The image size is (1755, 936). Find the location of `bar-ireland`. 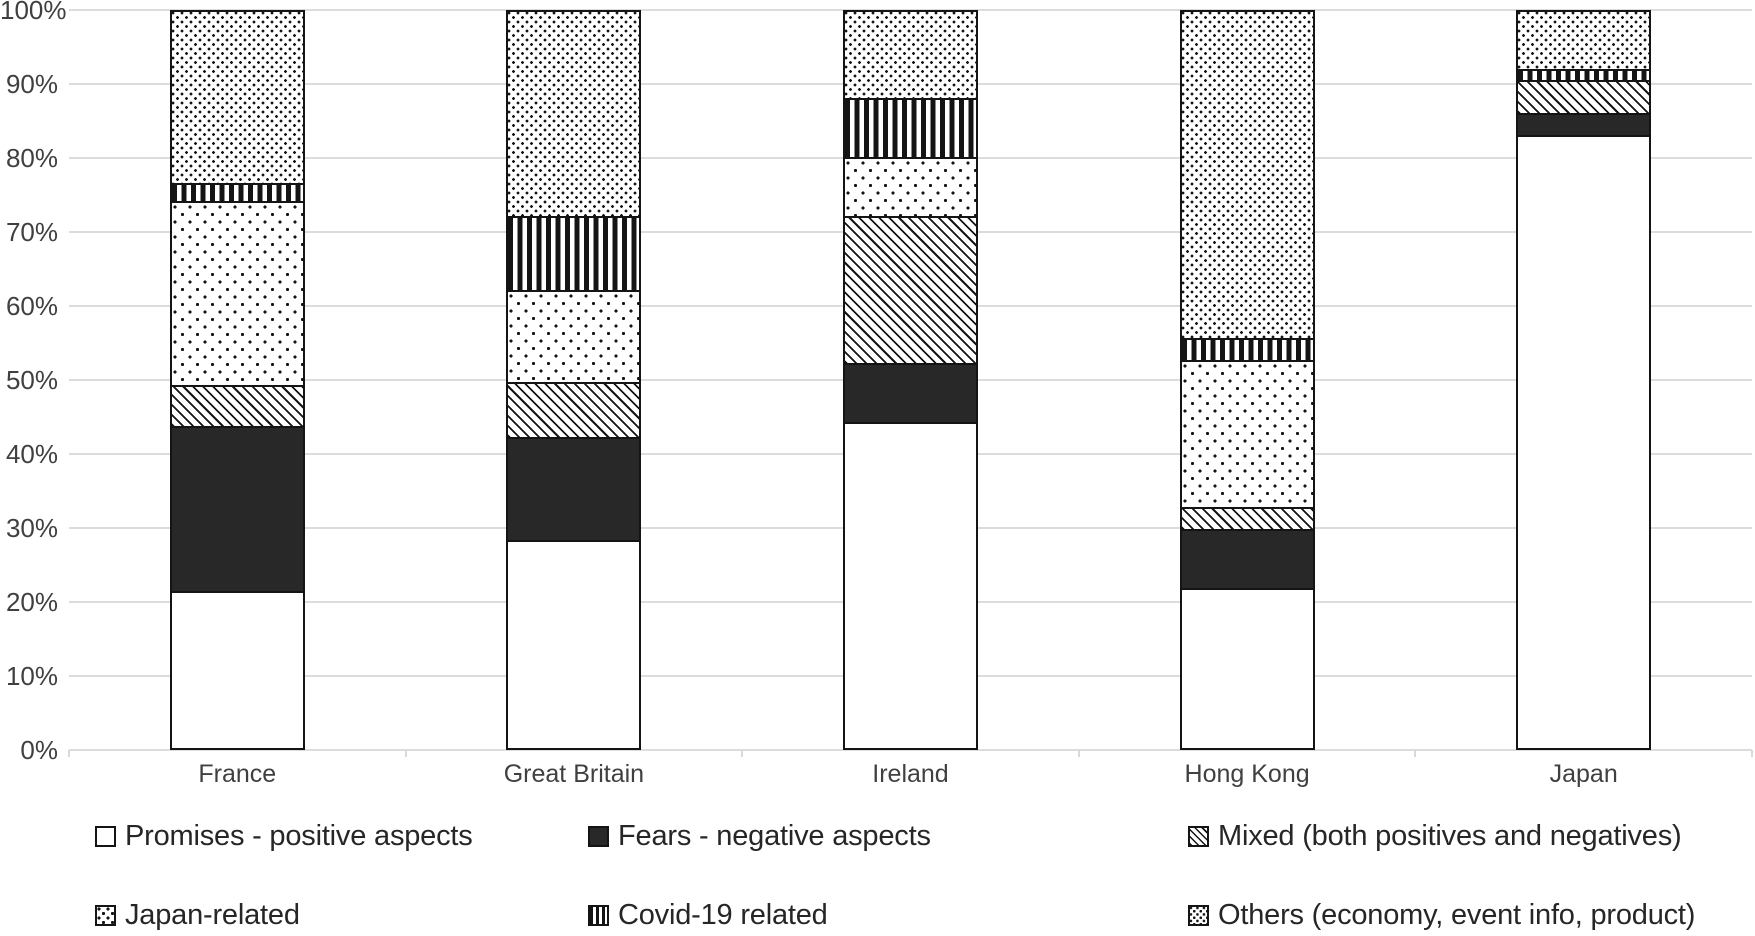

bar-ireland is located at coordinates (910, 380).